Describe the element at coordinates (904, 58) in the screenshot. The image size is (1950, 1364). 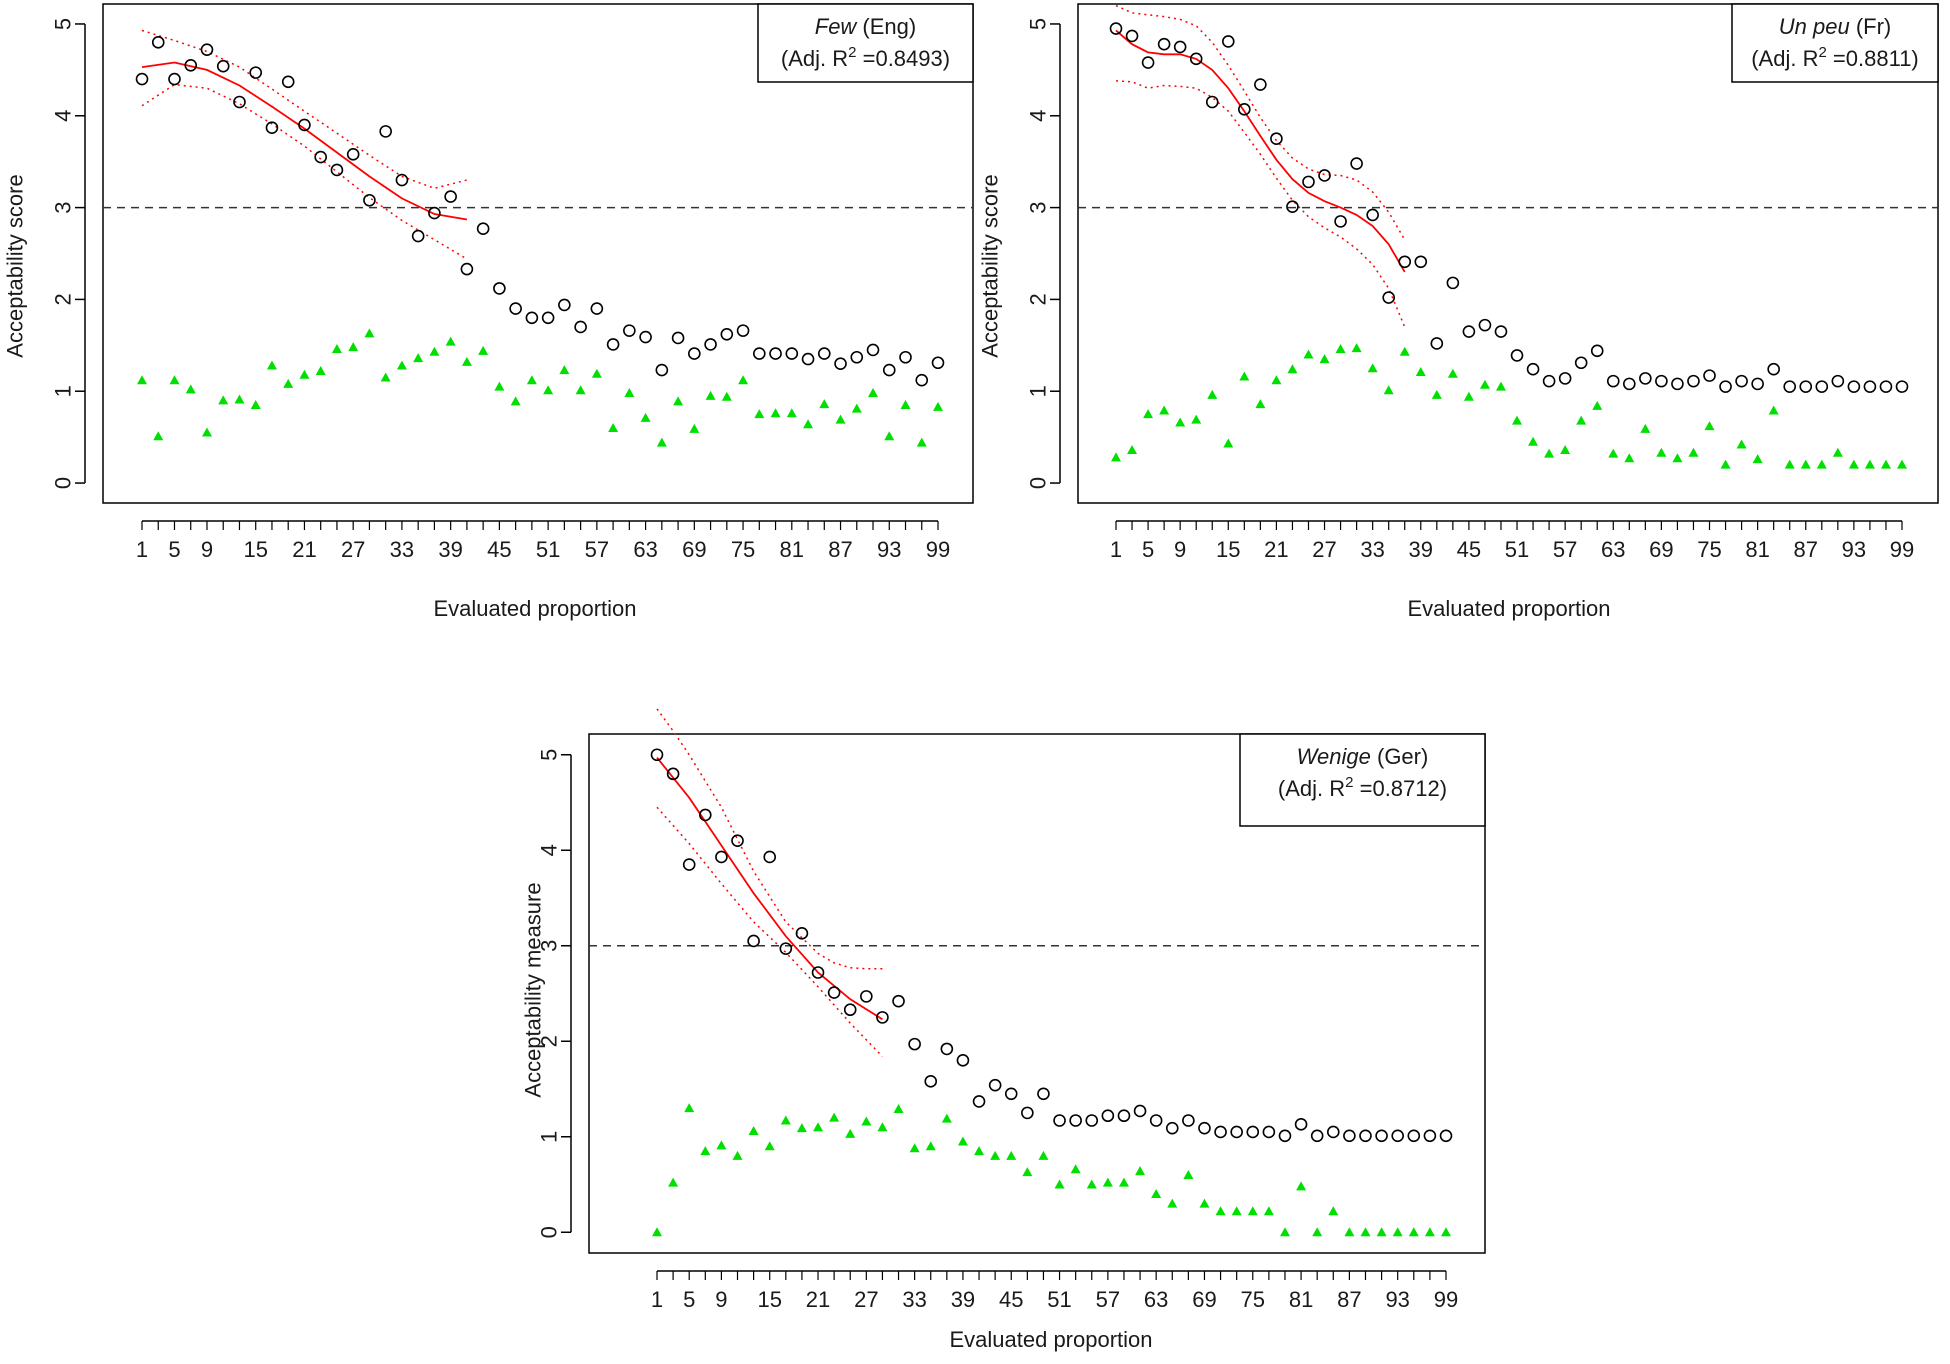
I see `legend-stat-value: =0.8493)` at that location.